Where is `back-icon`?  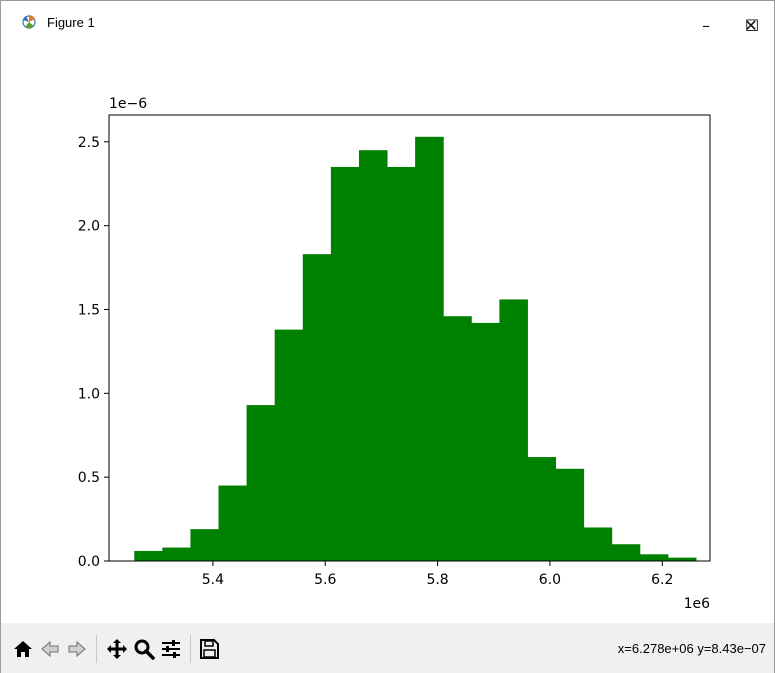
back-icon is located at coordinates (50, 649).